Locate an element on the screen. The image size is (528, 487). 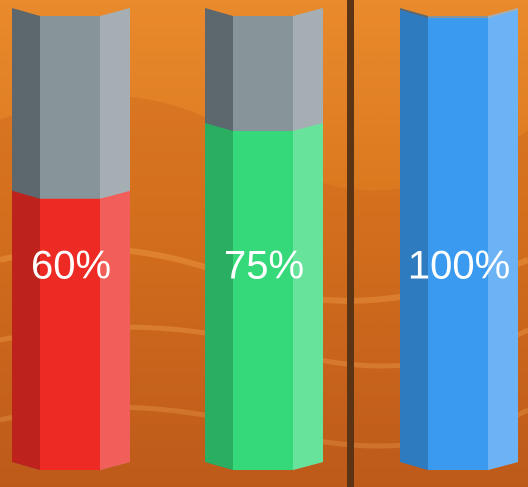
bar is located at coordinates (71, 330).